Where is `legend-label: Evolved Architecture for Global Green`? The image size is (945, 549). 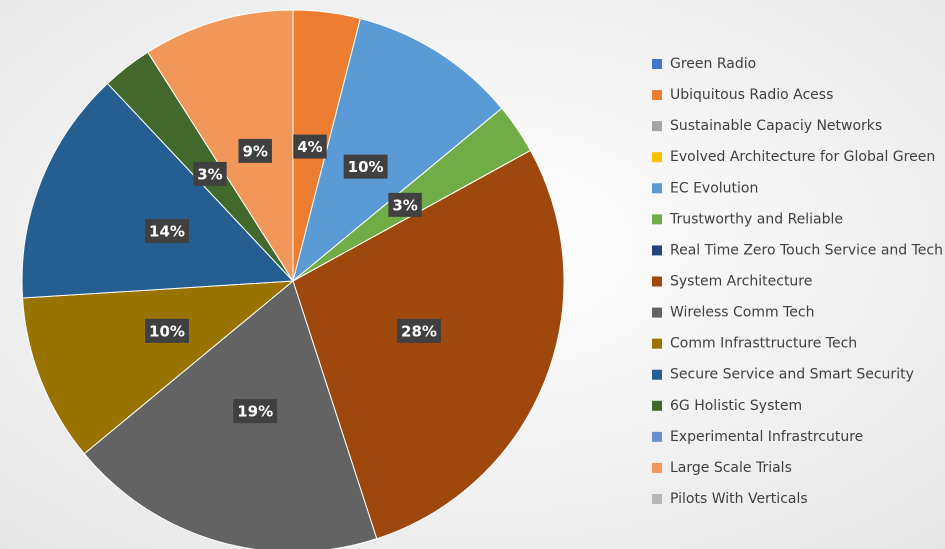
legend-label: Evolved Architecture for Global Green is located at coordinates (802, 157).